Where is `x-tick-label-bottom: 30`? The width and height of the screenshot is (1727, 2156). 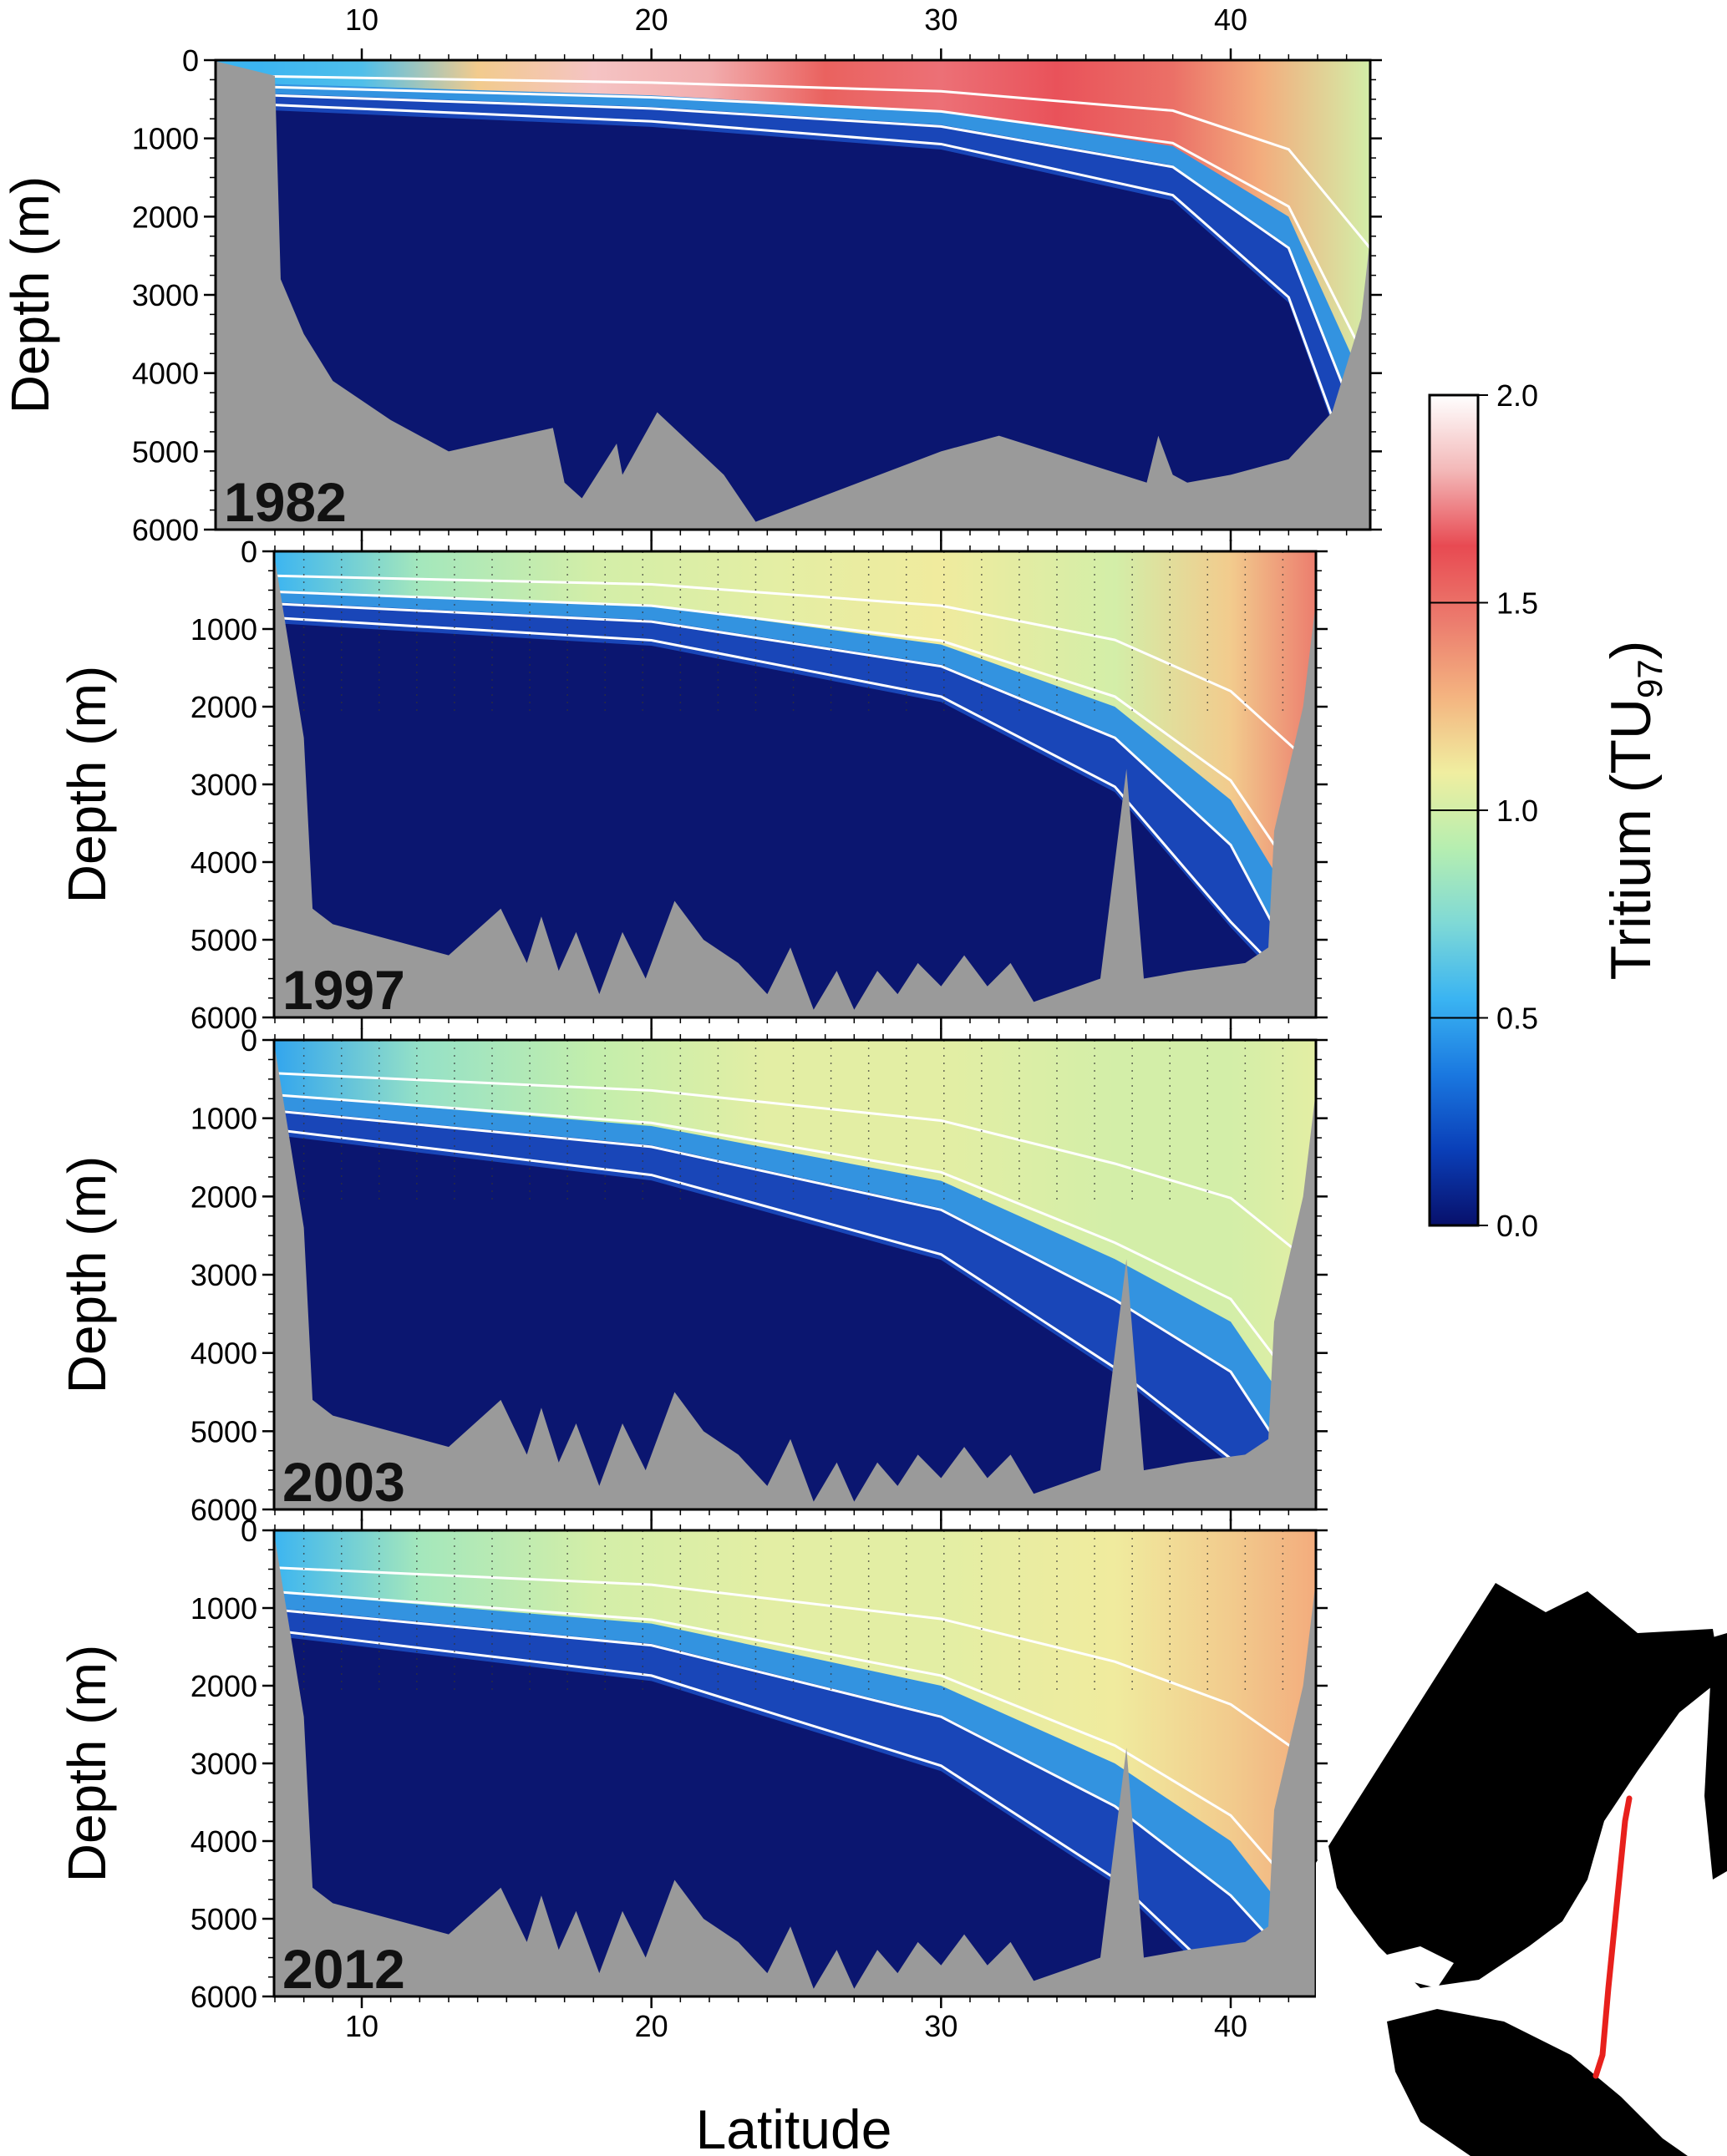
x-tick-label-bottom: 30 is located at coordinates (940, 2026).